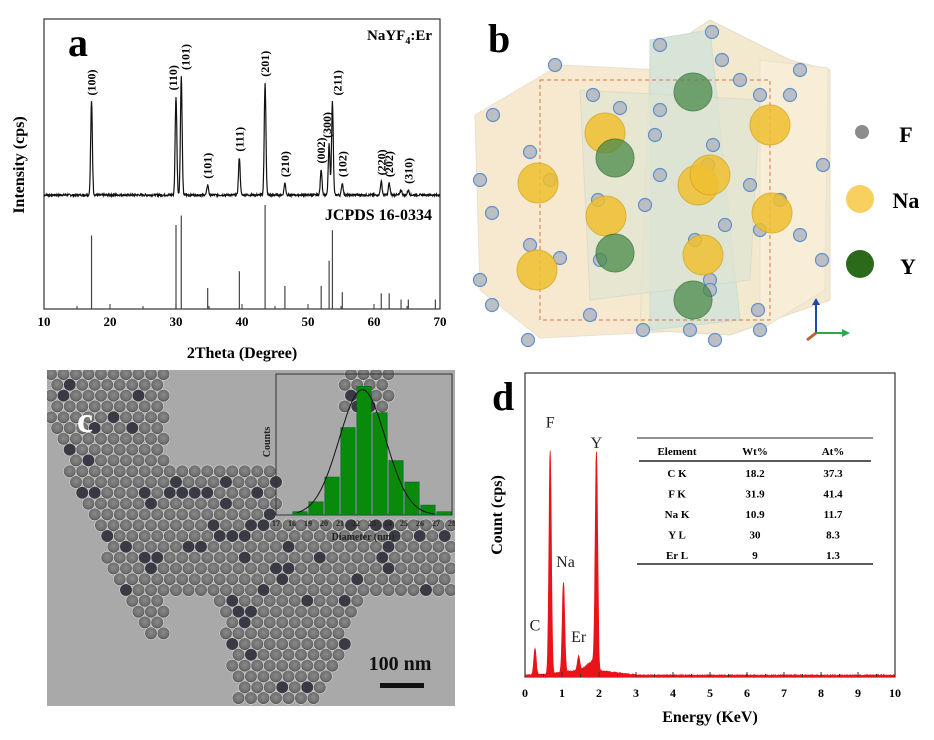  I want to click on peak-label: F, so click(550, 423).